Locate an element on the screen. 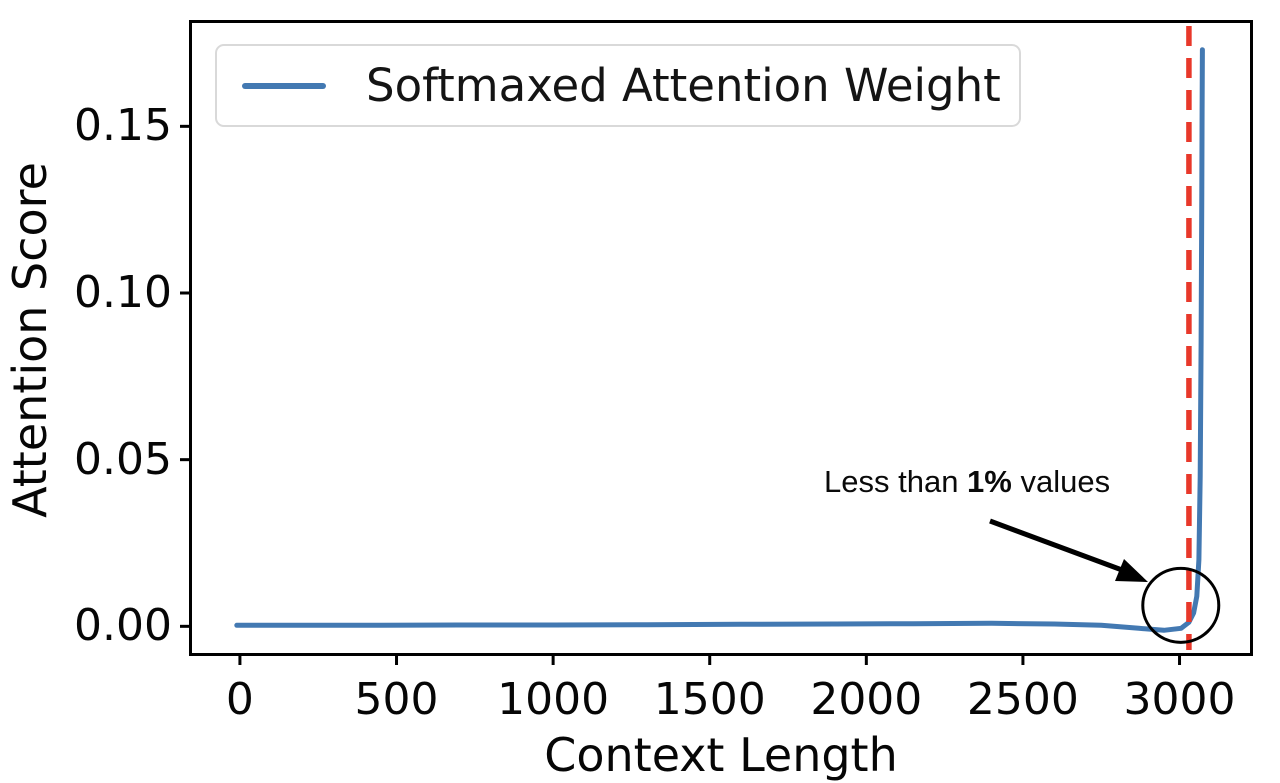 This screenshot has height=783, width=1280. x-tick-label: 1500 is located at coordinates (709, 699).